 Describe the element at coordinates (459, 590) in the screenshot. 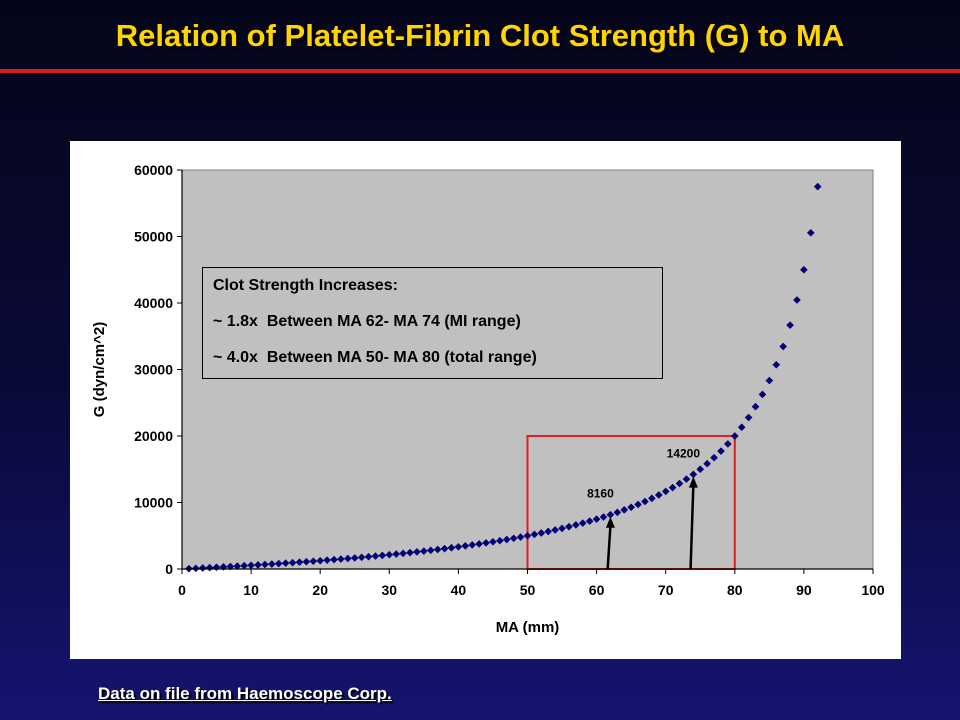

I see `x-tick-label: 40` at that location.